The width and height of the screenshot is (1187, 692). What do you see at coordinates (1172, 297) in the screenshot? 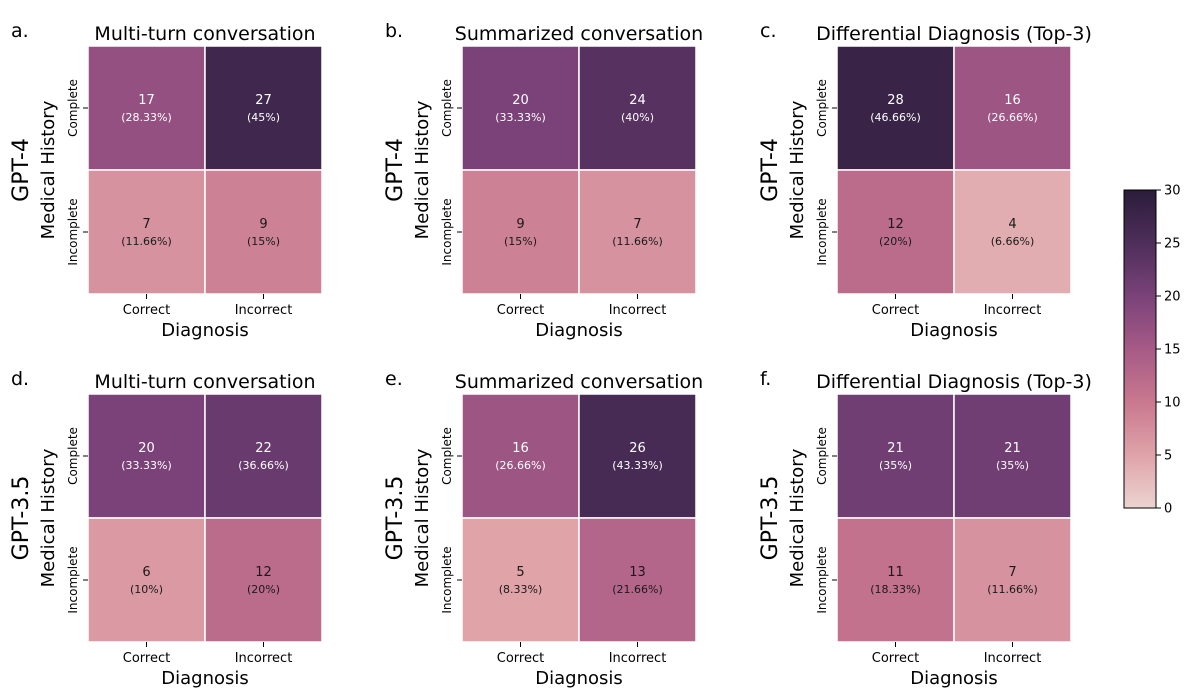
I see `colorbar-tick-label: 20` at bounding box center [1172, 297].